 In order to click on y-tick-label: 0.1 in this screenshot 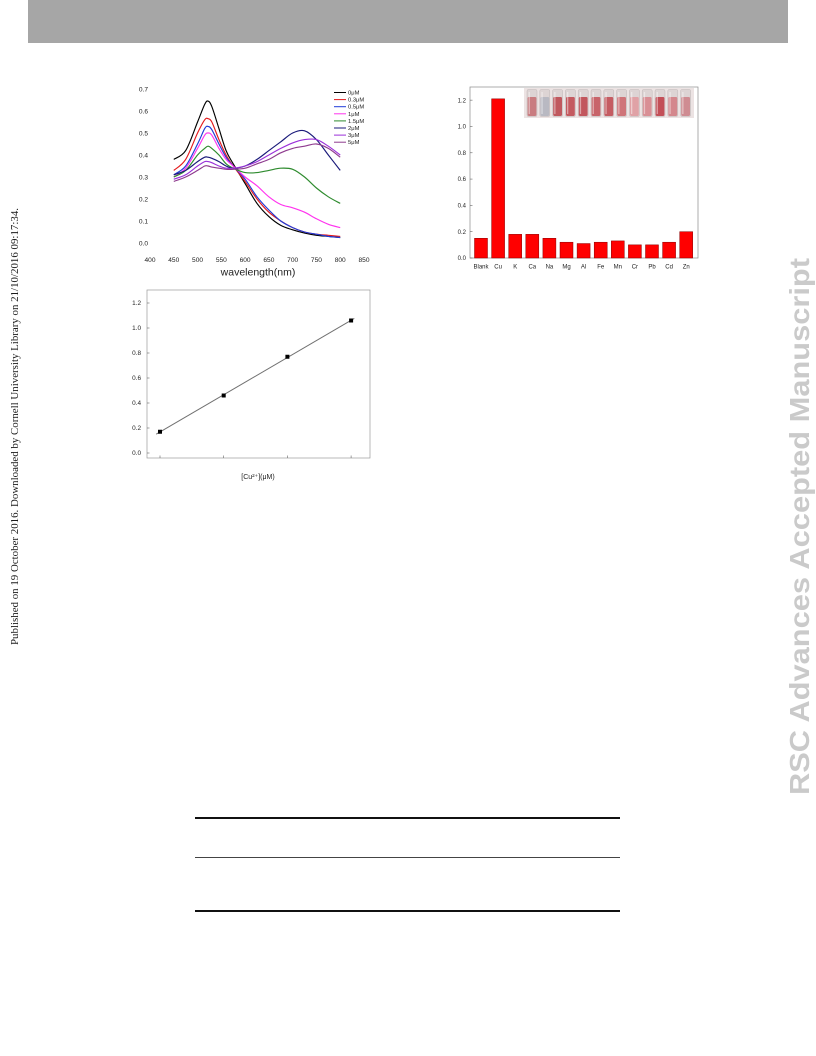, I will do `click(143, 221)`.